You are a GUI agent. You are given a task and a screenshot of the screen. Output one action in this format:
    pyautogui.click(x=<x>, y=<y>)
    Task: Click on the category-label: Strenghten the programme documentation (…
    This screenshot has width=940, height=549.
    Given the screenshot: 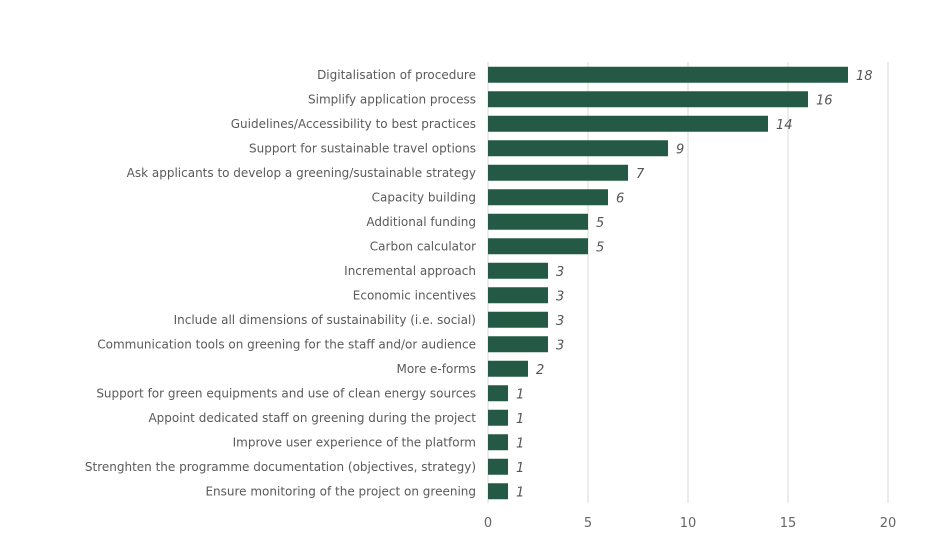 What is the action you would take?
    pyautogui.click(x=280, y=467)
    